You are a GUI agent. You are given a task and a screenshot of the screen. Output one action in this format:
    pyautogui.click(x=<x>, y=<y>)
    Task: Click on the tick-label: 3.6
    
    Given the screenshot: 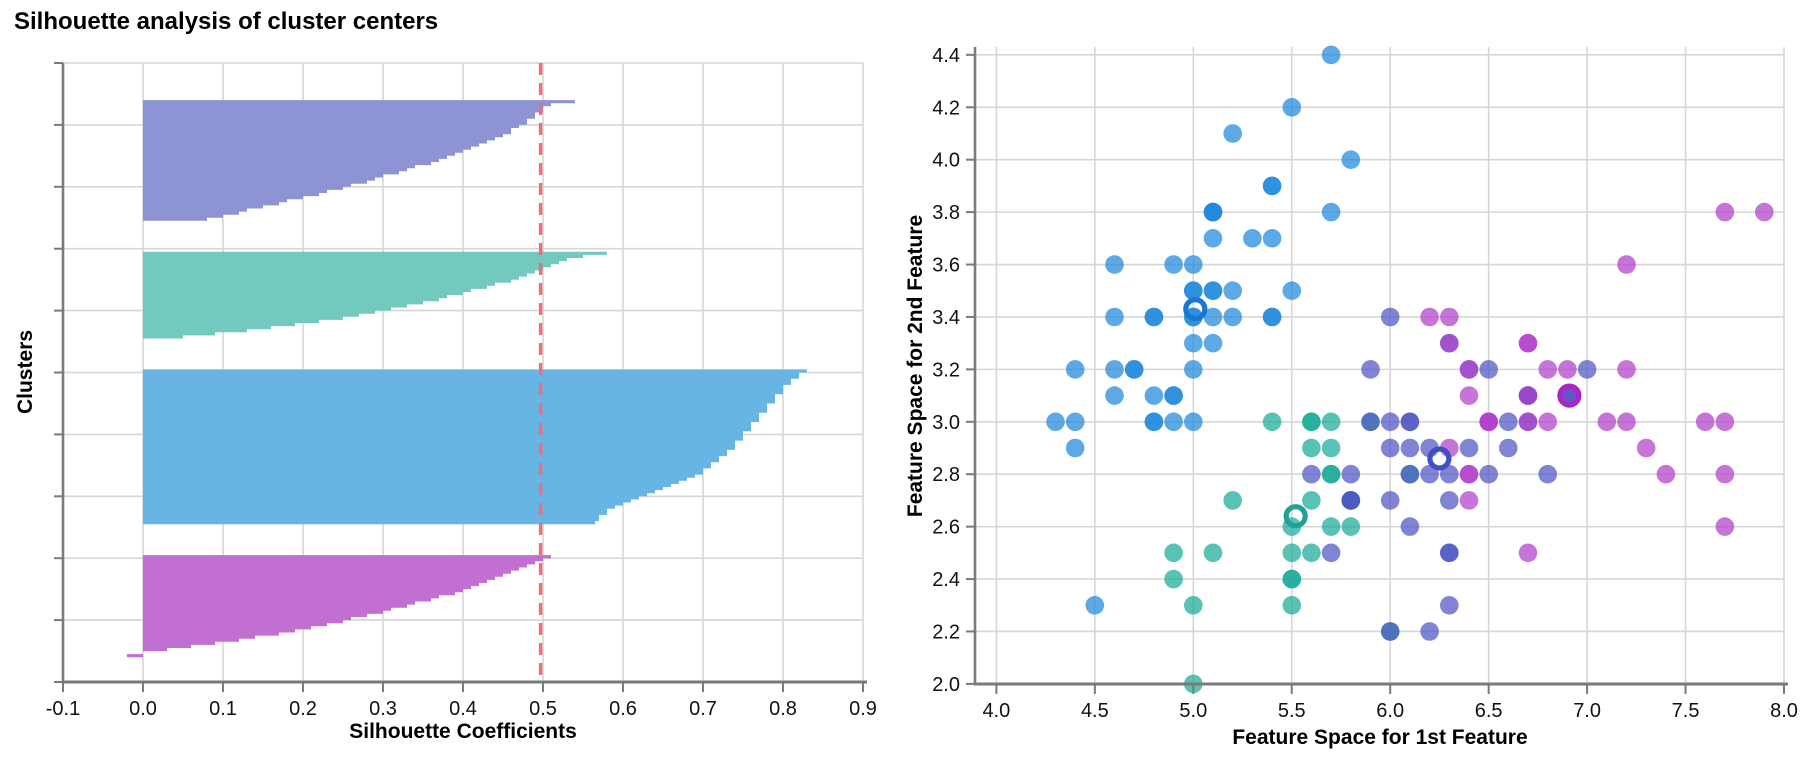 What is the action you would take?
    pyautogui.click(x=946, y=266)
    